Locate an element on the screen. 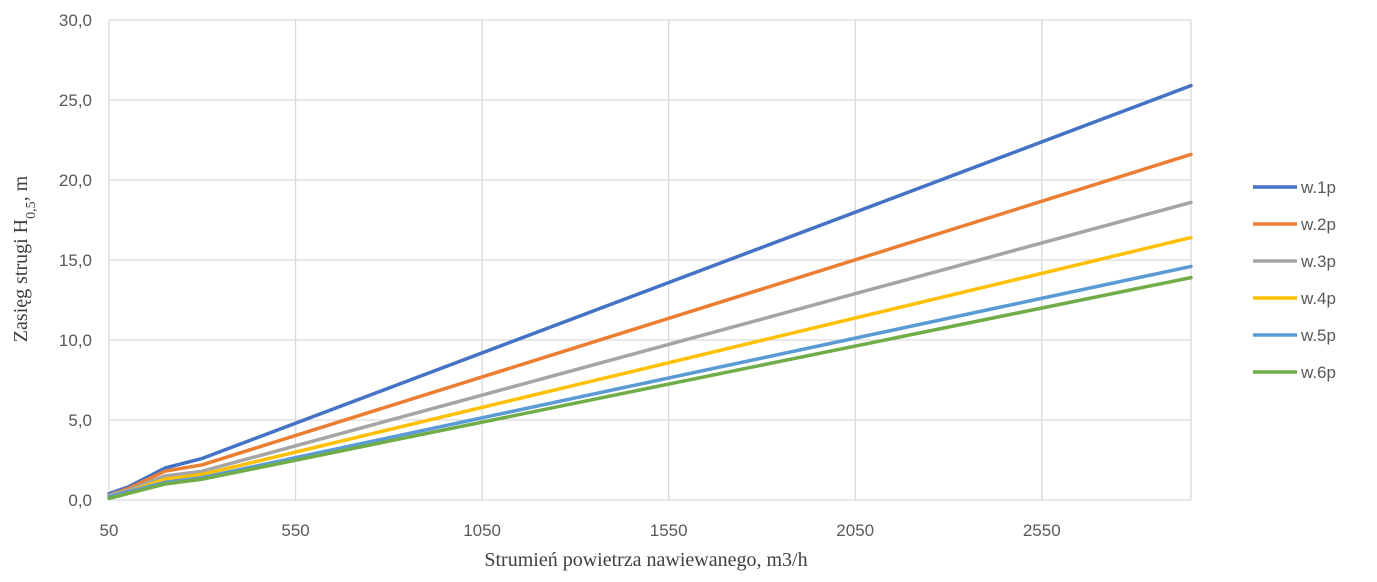 The width and height of the screenshot is (1377, 582). legend: w.1p w.2p w.3p w.4p w.5p w.6p is located at coordinates (1294, 280).